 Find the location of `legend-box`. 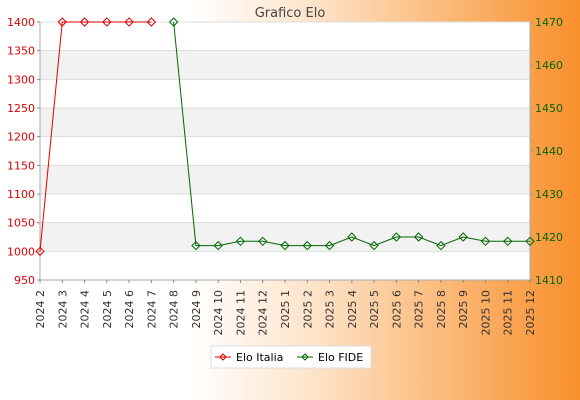

legend-box is located at coordinates (291, 357).